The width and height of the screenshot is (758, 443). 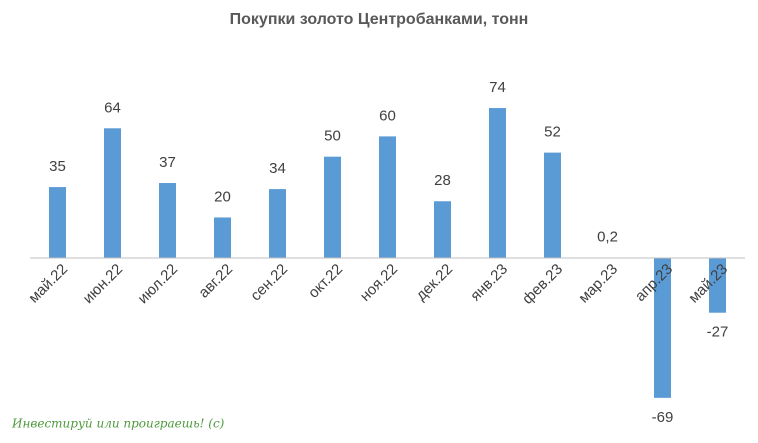 What do you see at coordinates (269, 283) in the screenshot?
I see `x-tick-label: сен.22` at bounding box center [269, 283].